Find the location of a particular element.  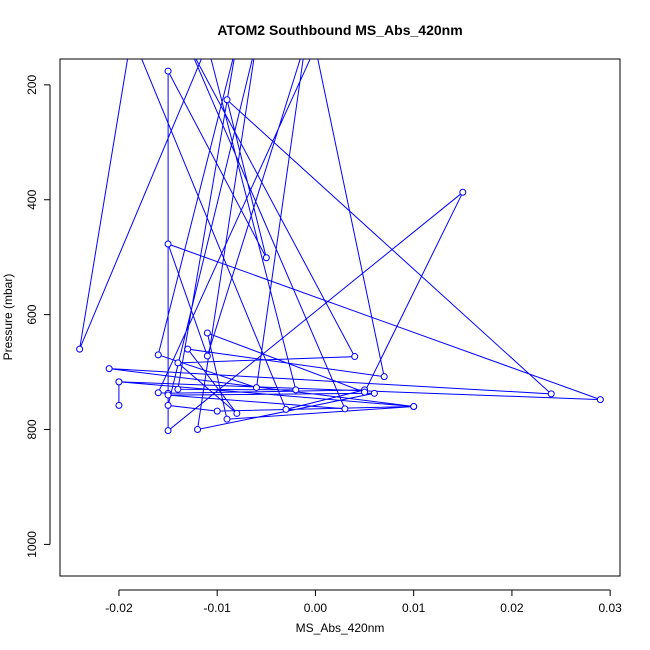

x-tick-label: 0.00 is located at coordinates (316, 608).